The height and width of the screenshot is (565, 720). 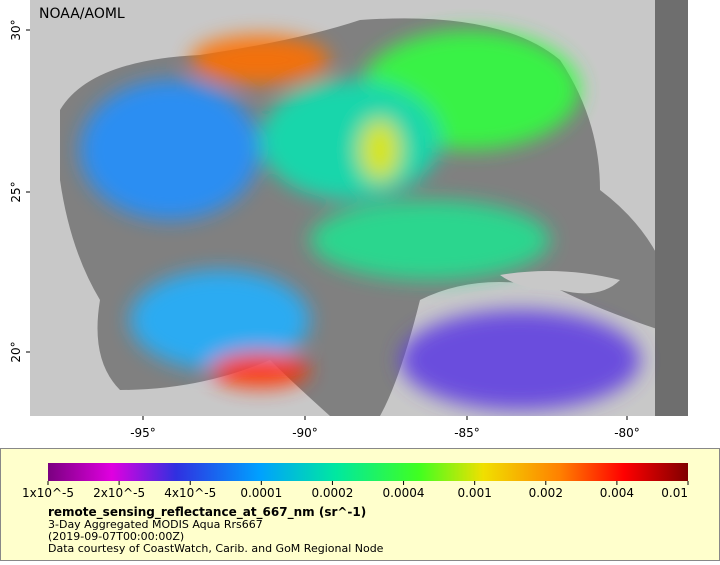 What do you see at coordinates (332, 493) in the screenshot?
I see `colorbar-label: 0.0002` at bounding box center [332, 493].